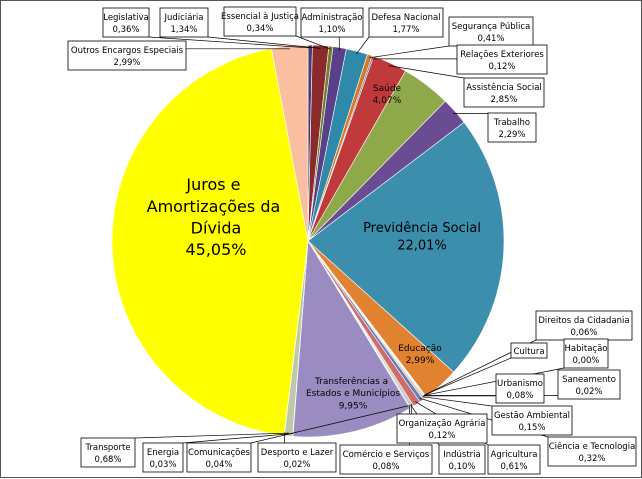 The image size is (642, 479). What do you see at coordinates (442, 424) in the screenshot?
I see `slice-label-organizacao-agraria: Organização Agrária` at bounding box center [442, 424].